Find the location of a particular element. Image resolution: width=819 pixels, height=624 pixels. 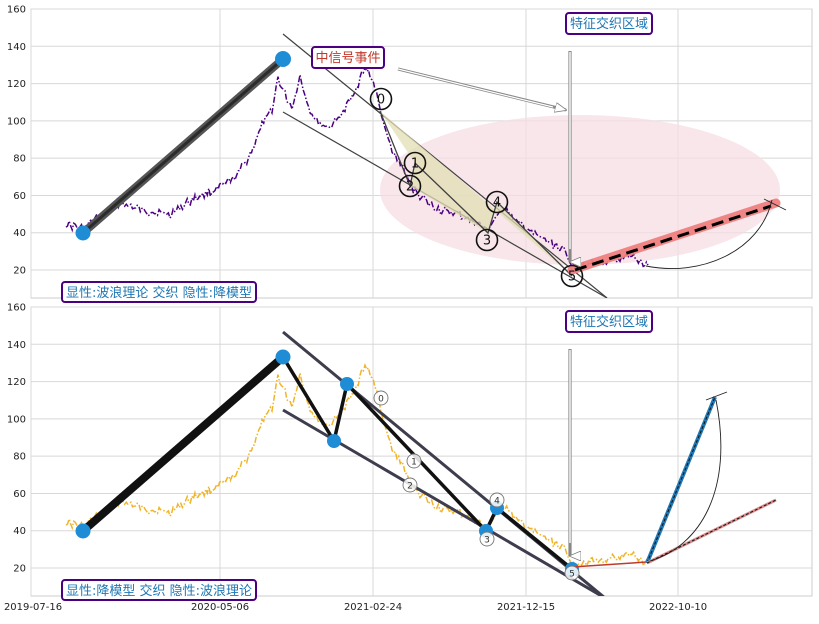

bottom-wave-labels: 0 1 2 3 4 5 is located at coordinates (476, 485).